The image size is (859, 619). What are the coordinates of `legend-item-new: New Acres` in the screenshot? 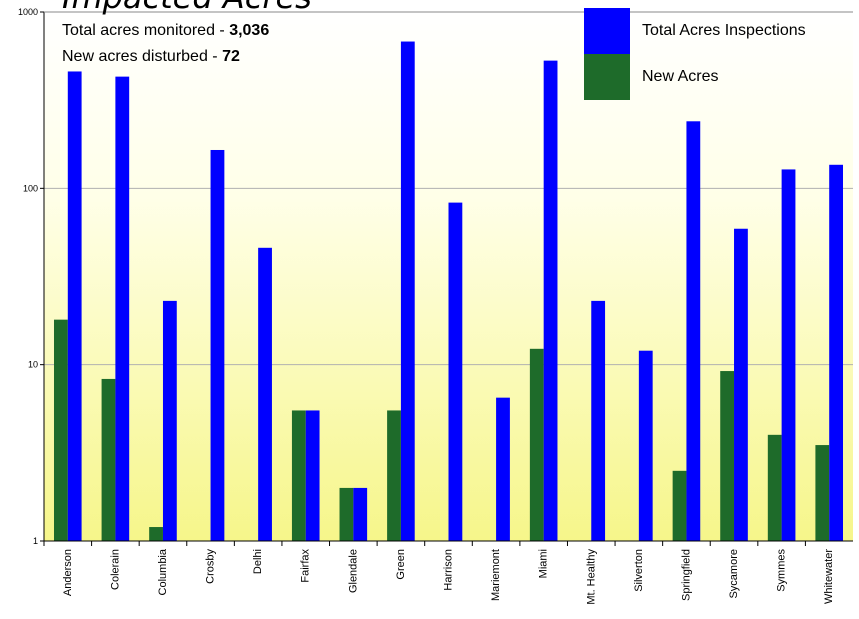 It's located at (651, 77).